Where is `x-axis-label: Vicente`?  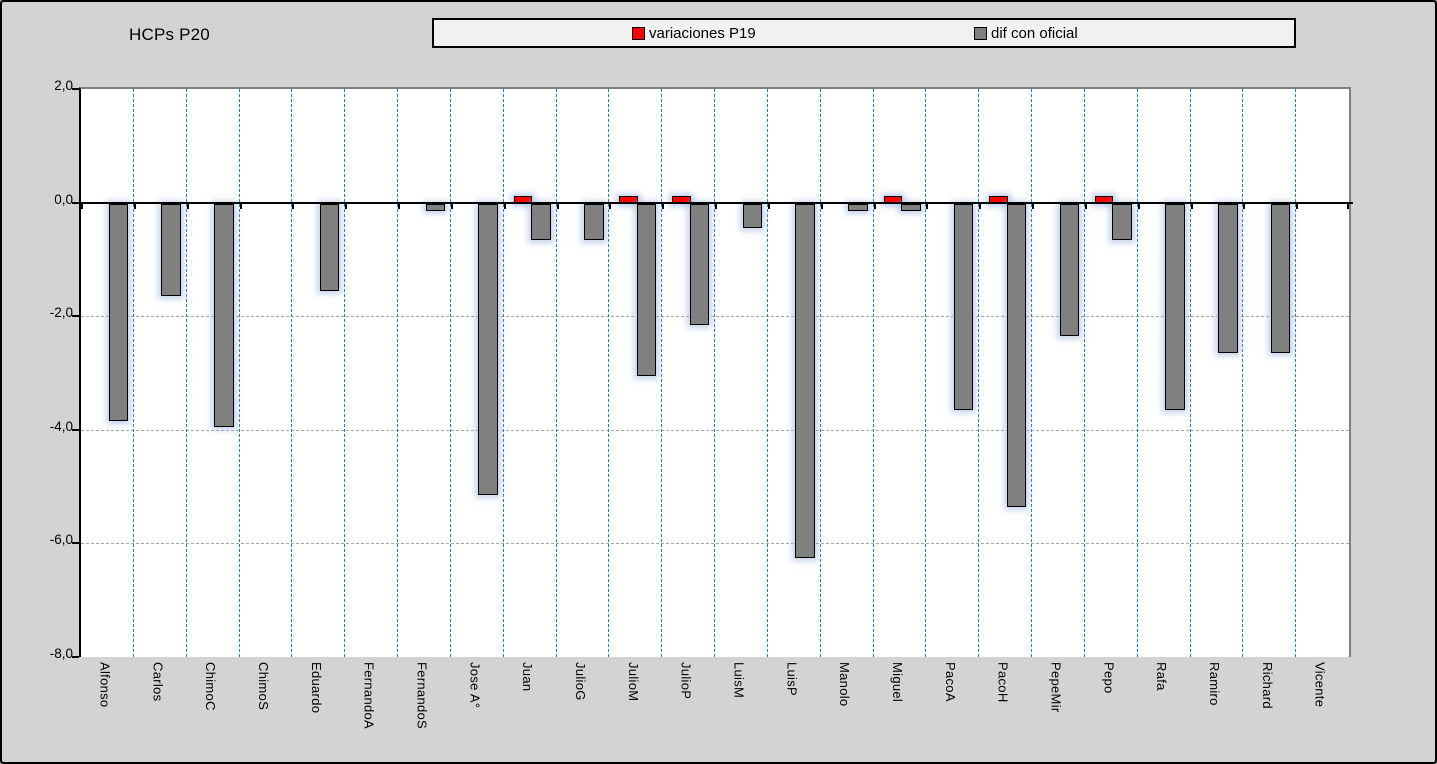 x-axis-label: Vicente is located at coordinates (1320, 685).